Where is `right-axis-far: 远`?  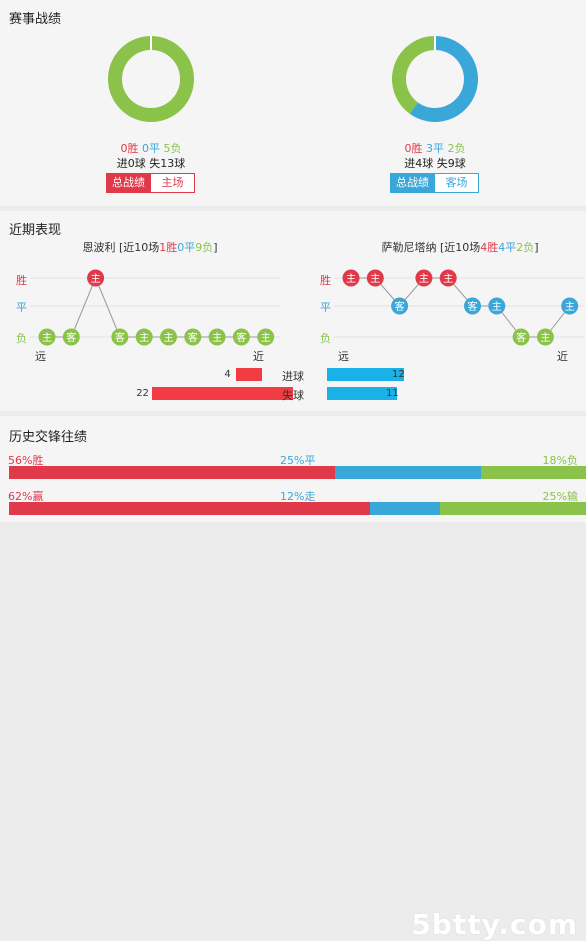 right-axis-far: 远 is located at coordinates (343, 356).